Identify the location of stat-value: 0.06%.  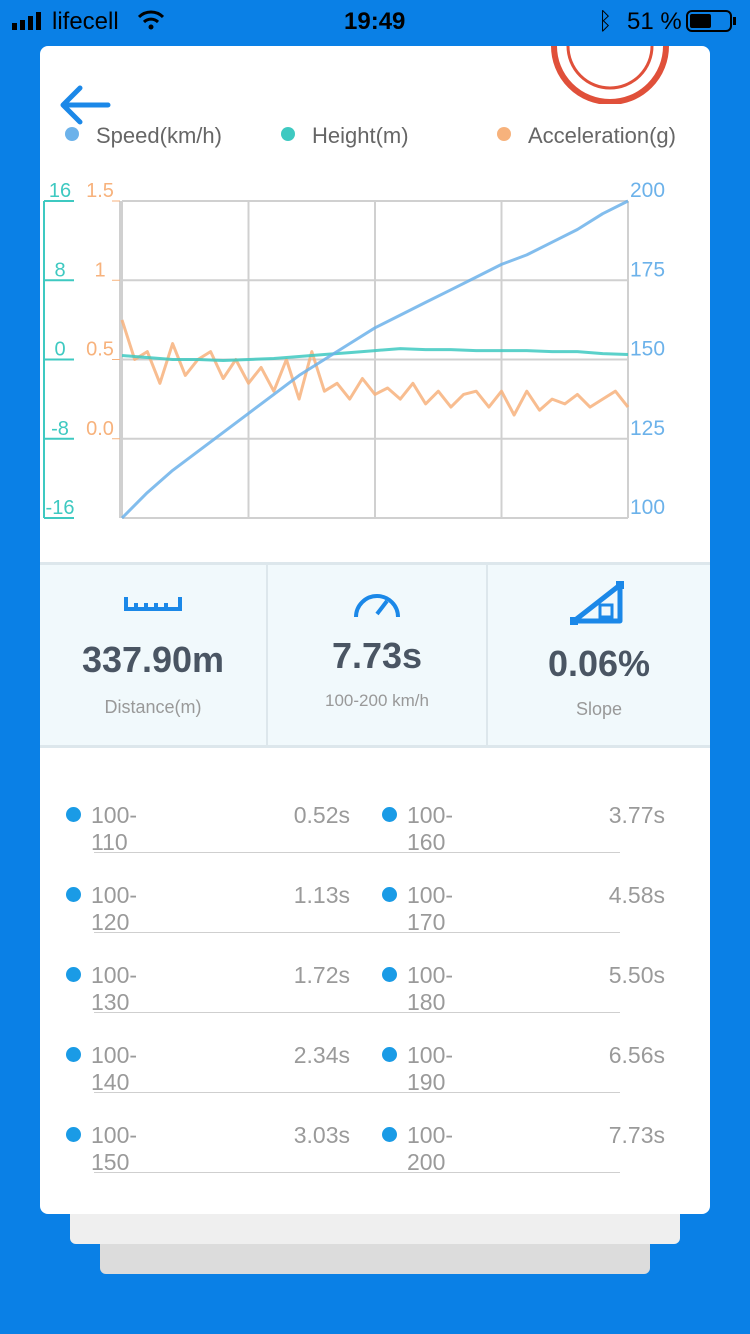
(599, 663).